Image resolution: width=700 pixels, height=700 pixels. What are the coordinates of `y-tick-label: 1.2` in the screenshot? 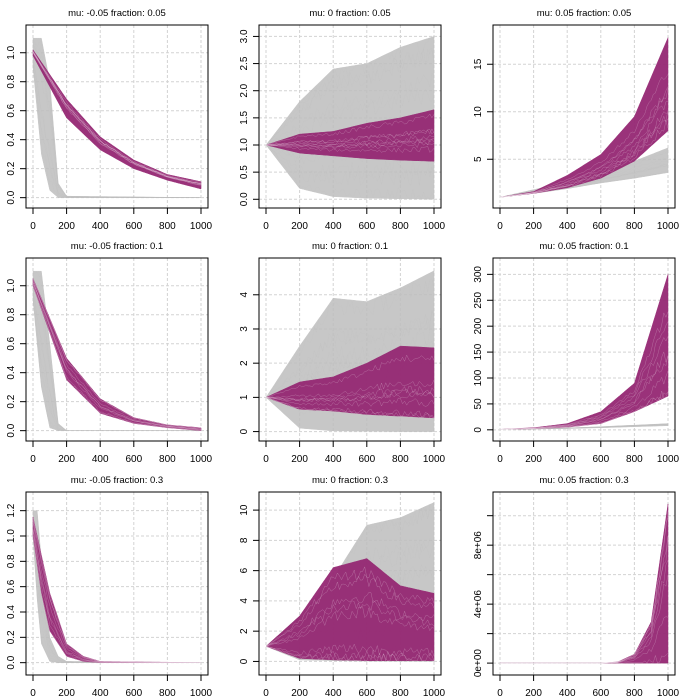 It's located at (11, 510).